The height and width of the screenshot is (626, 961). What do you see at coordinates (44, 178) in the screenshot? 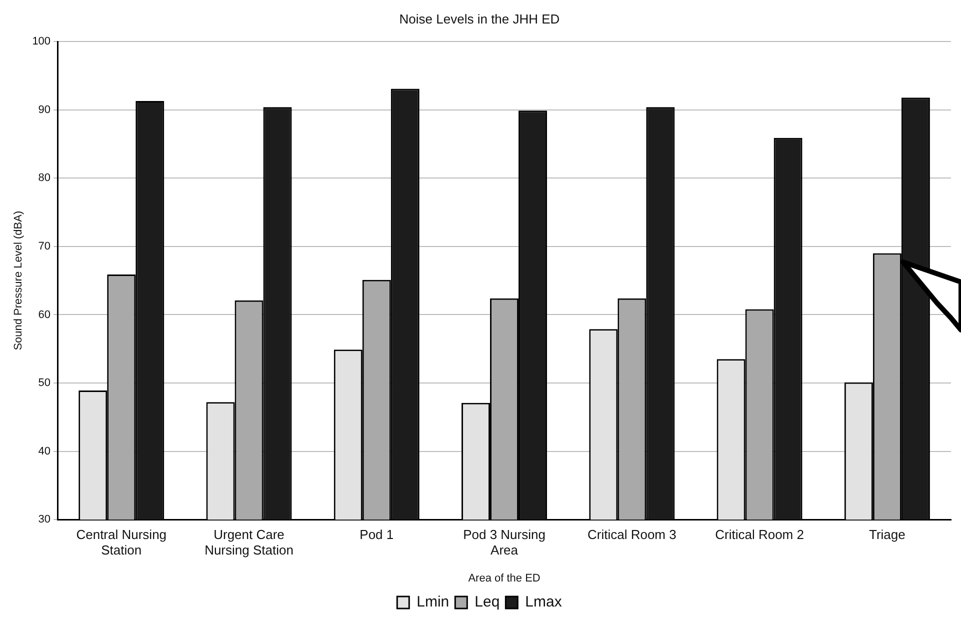
I see `y-tick-label: 80` at bounding box center [44, 178].